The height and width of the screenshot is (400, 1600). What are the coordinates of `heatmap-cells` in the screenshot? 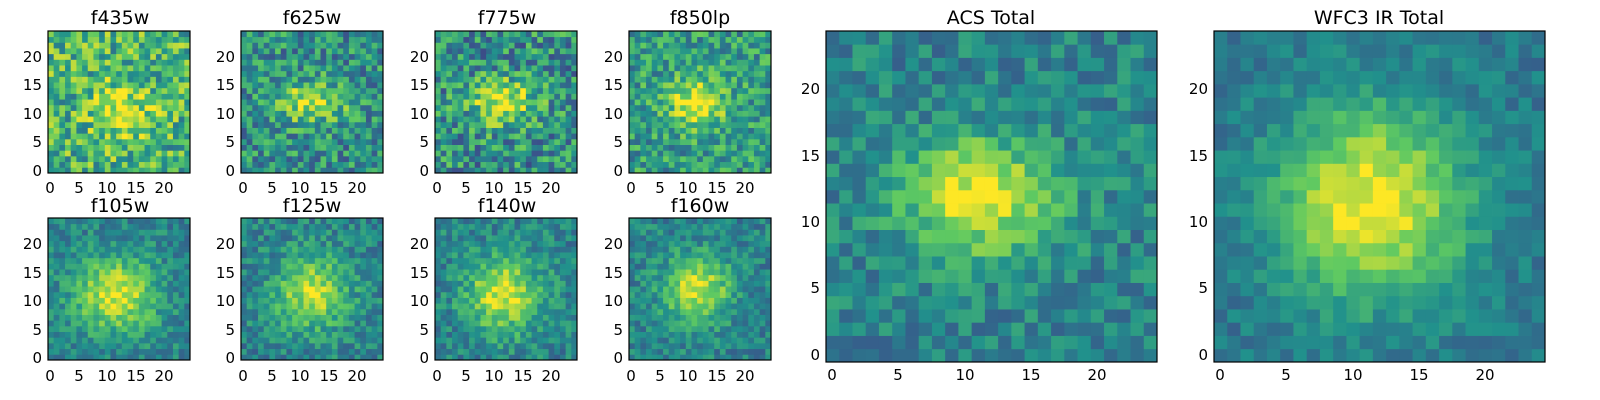 It's located at (119, 289).